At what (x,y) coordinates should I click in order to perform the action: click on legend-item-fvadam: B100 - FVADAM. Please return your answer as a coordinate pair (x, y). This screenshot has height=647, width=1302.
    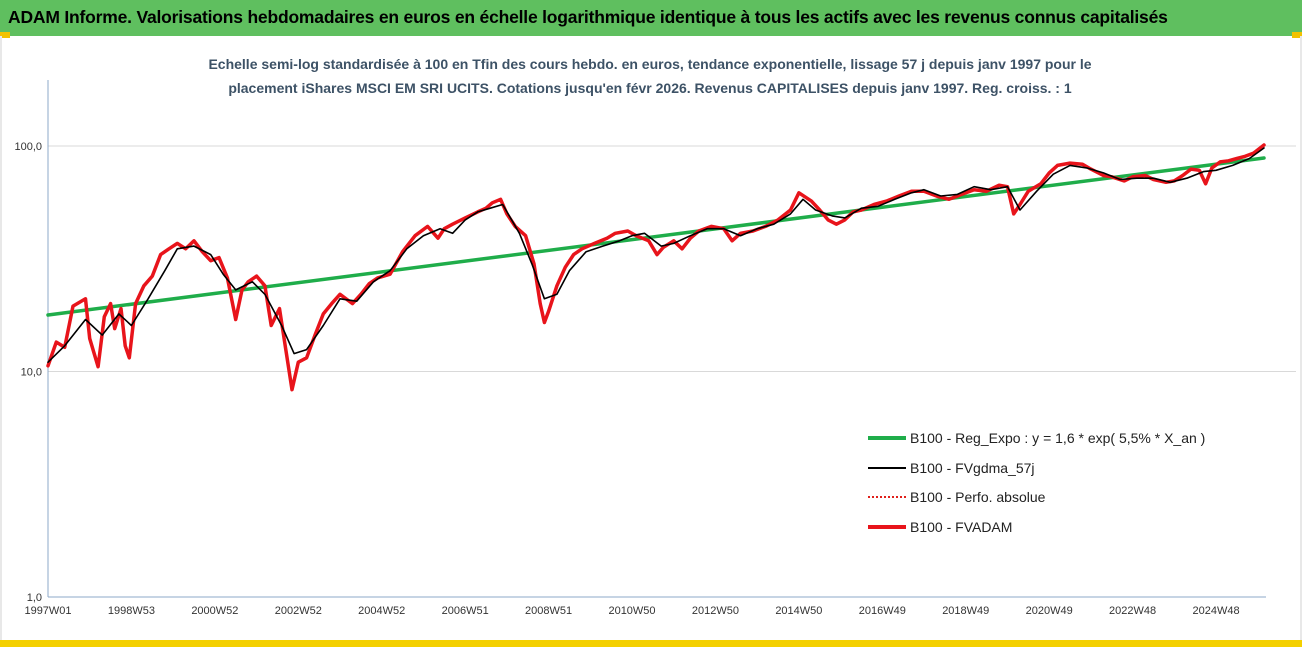
    Looking at the image, I should click on (940, 527).